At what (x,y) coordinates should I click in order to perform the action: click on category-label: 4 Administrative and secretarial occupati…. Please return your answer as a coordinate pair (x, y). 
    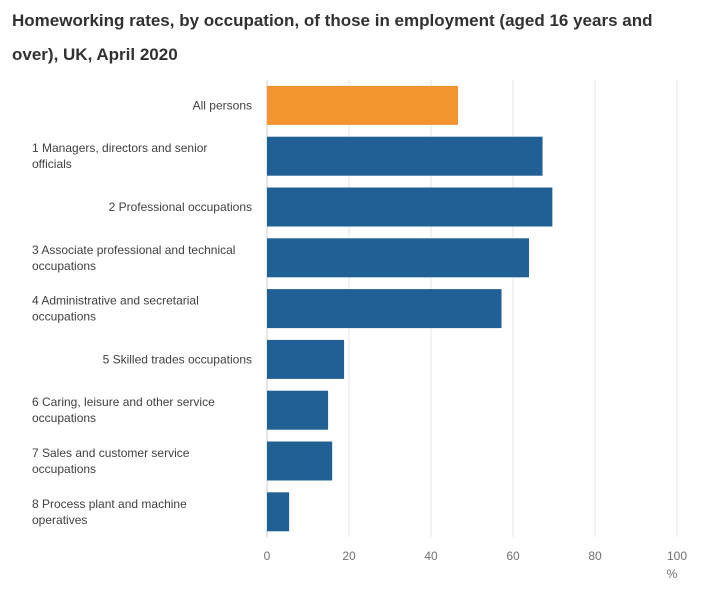
    Looking at the image, I should click on (115, 309).